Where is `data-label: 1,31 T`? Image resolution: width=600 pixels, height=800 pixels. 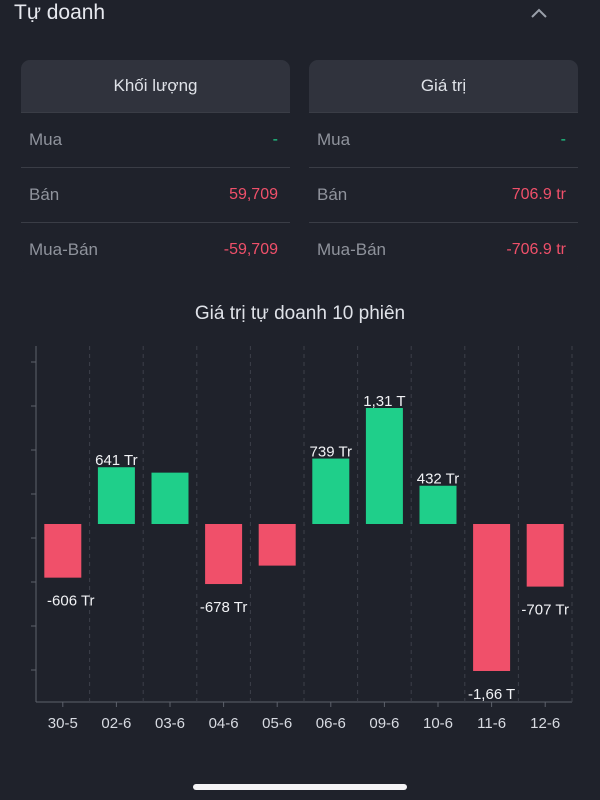
data-label: 1,31 T is located at coordinates (384, 401).